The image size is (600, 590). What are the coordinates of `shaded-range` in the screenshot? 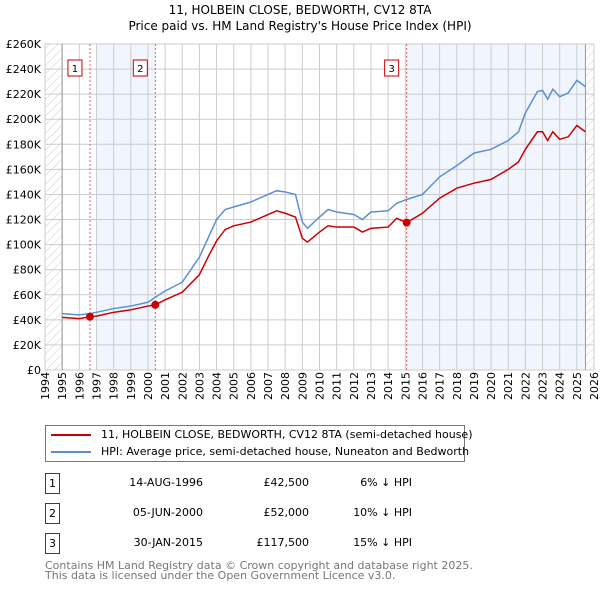 It's located at (126, 207).